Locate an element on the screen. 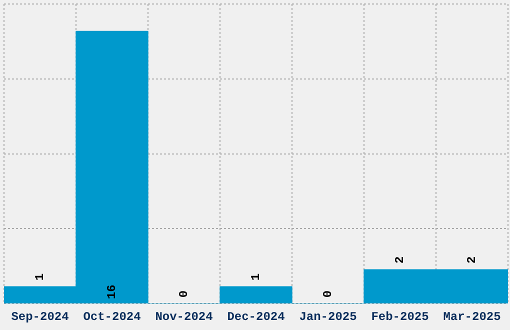 Image resolution: width=510 pixels, height=330 pixels. x-tick-label: Feb-2025 is located at coordinates (400, 317).